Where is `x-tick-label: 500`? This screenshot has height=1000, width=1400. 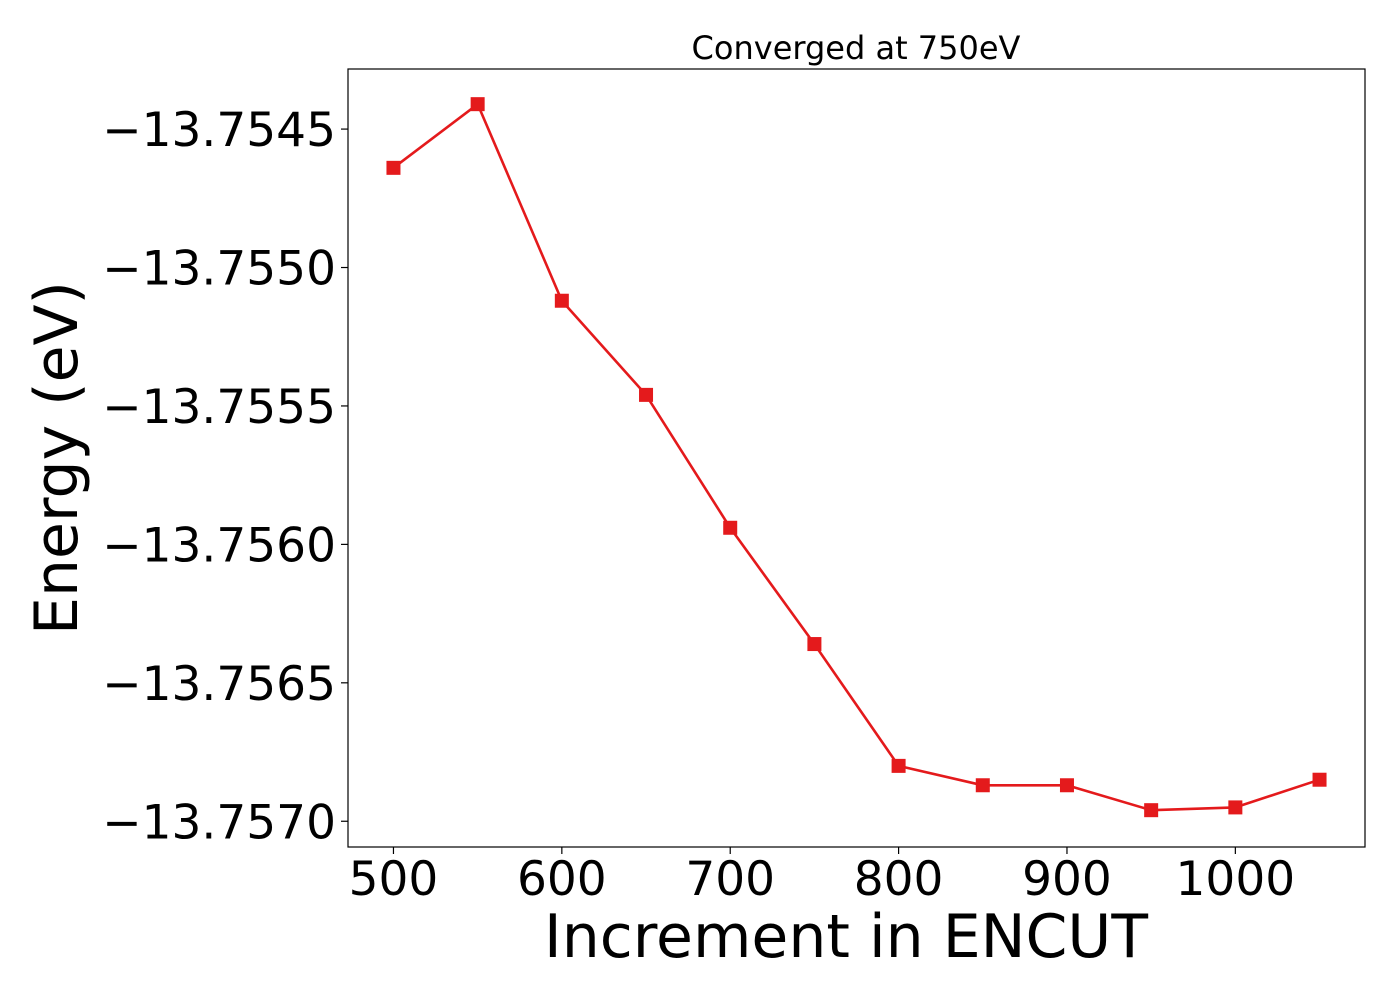 x-tick-label: 500 is located at coordinates (394, 879).